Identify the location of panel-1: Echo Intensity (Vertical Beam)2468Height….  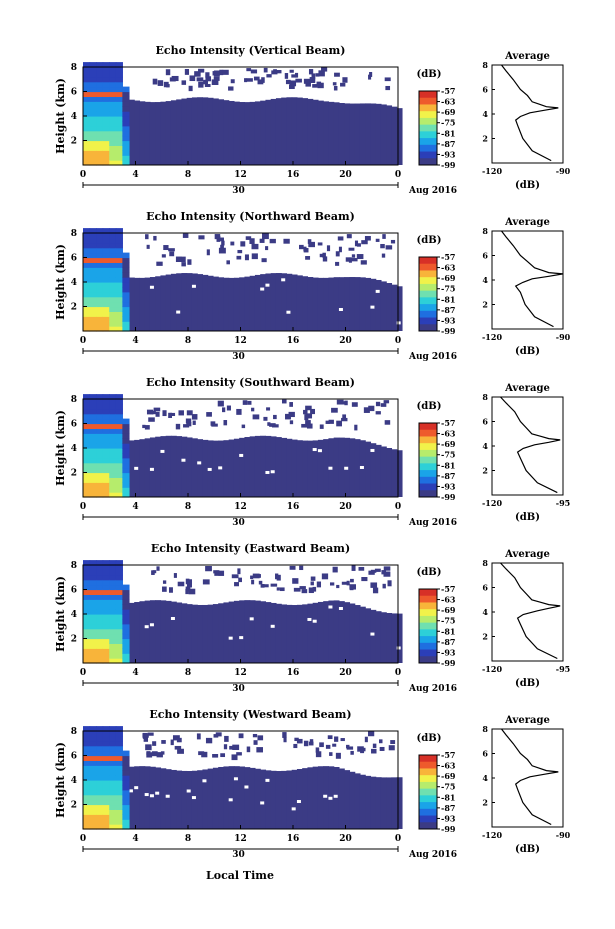
(312, 120).